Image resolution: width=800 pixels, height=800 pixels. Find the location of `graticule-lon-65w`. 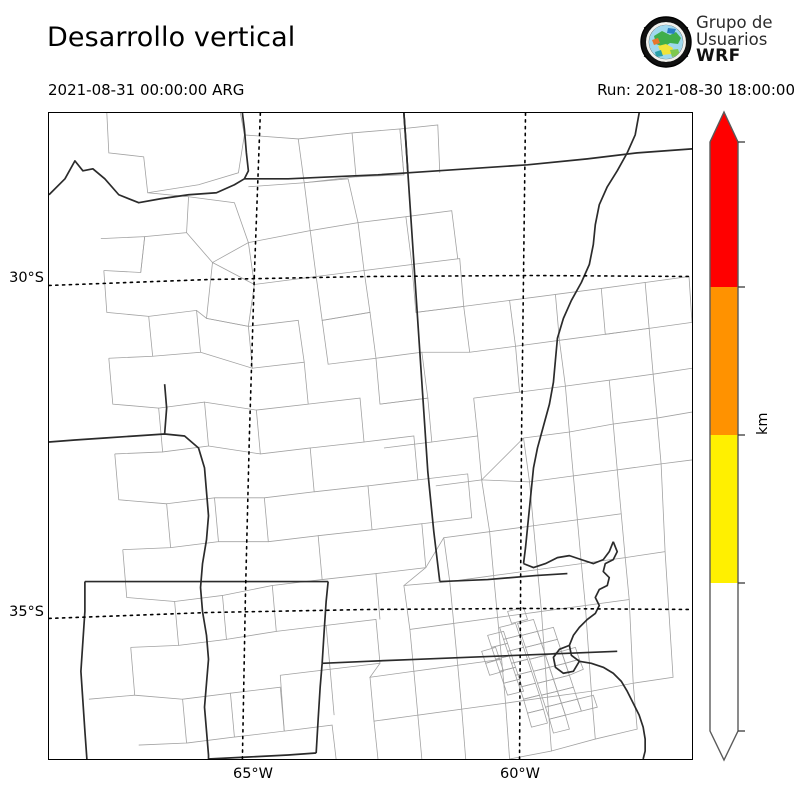

graticule-lon-65w is located at coordinates (251, 436).